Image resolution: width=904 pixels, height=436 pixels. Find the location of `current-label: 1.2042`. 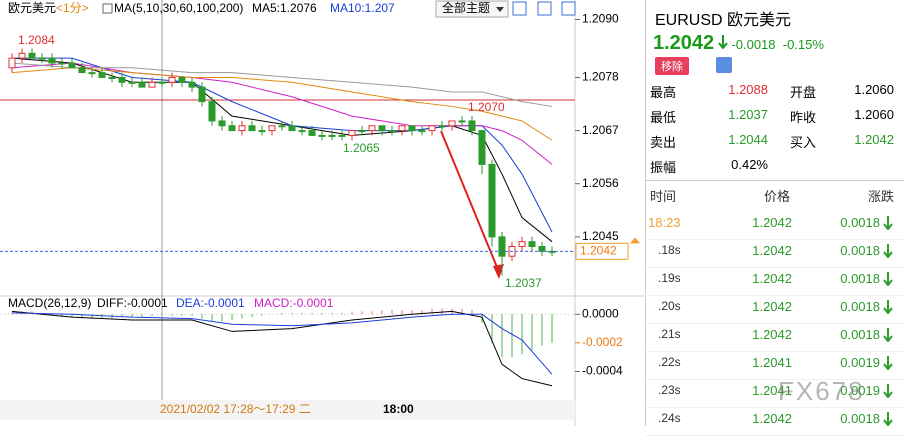

current-label: 1.2042 is located at coordinates (598, 251).